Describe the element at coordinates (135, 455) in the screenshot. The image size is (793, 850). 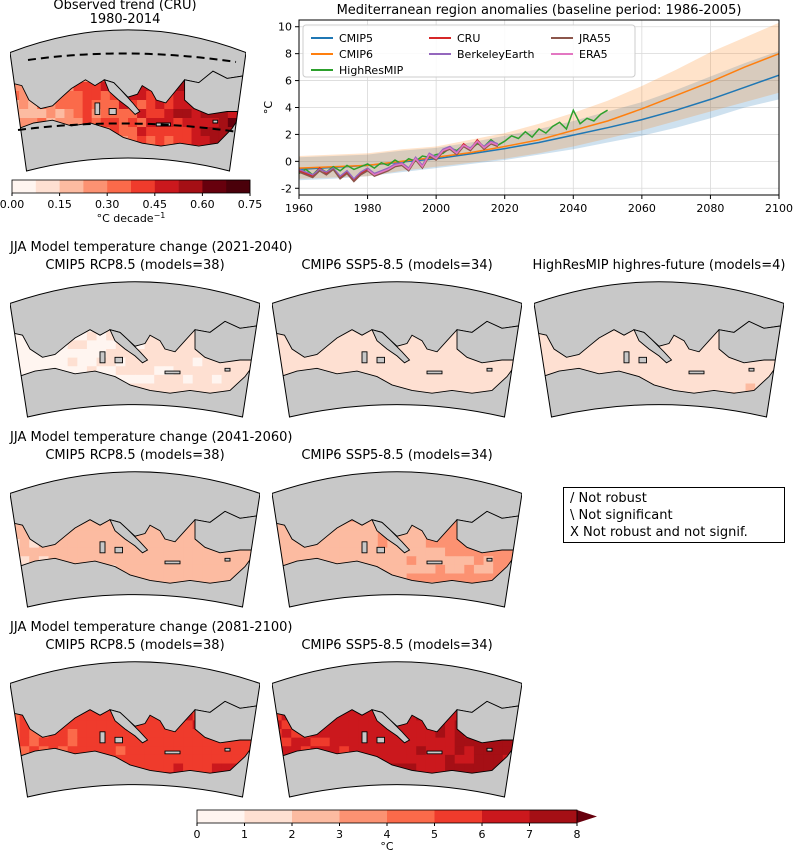
I see `map-title: CMIP5 RCP8.5 (models=38)` at that location.